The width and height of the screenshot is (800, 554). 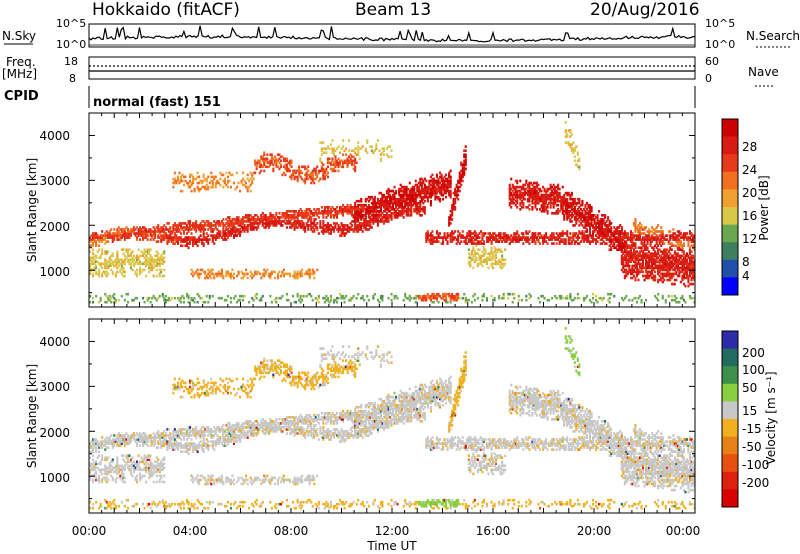 I want to click on x-axis-title: Time UT, so click(x=391, y=546).